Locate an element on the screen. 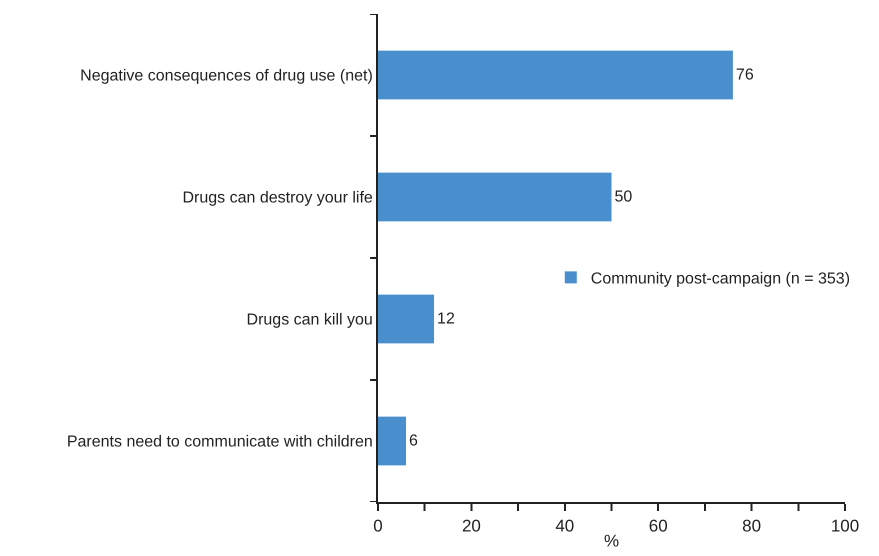 The height and width of the screenshot is (556, 879). data-label: 12 is located at coordinates (446, 319).